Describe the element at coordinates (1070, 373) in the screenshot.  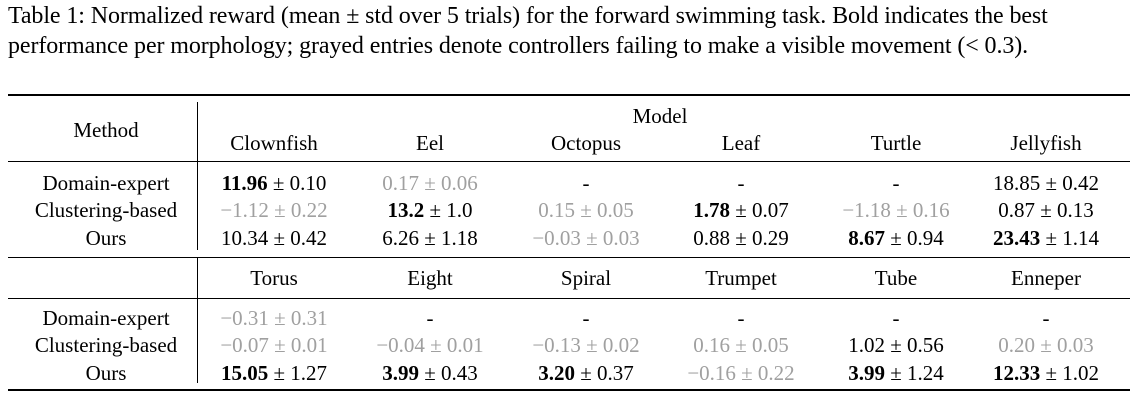
I see `cell-std: ± 1.02` at that location.